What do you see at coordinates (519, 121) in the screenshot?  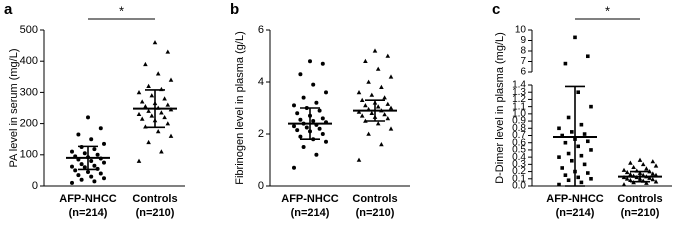 I see `y-tick-label: 0.9` at bounding box center [519, 121].